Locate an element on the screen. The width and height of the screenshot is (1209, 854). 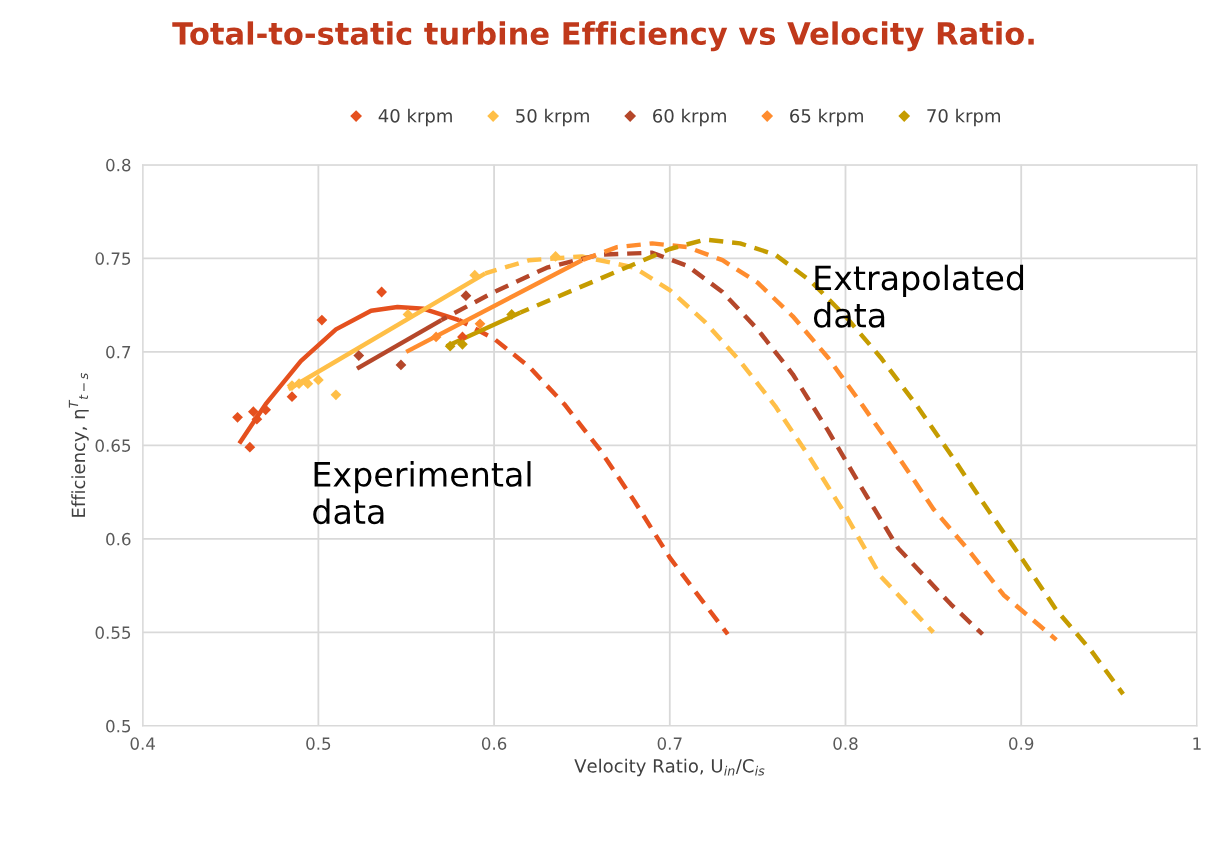
legend-label: 50 krpm is located at coordinates (552, 117).